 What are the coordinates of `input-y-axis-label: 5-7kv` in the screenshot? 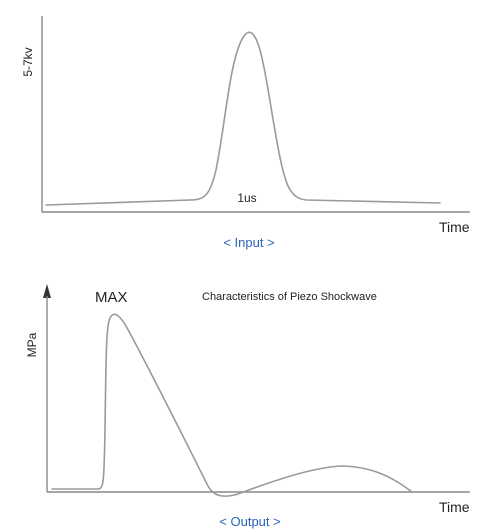 It's located at (28, 61).